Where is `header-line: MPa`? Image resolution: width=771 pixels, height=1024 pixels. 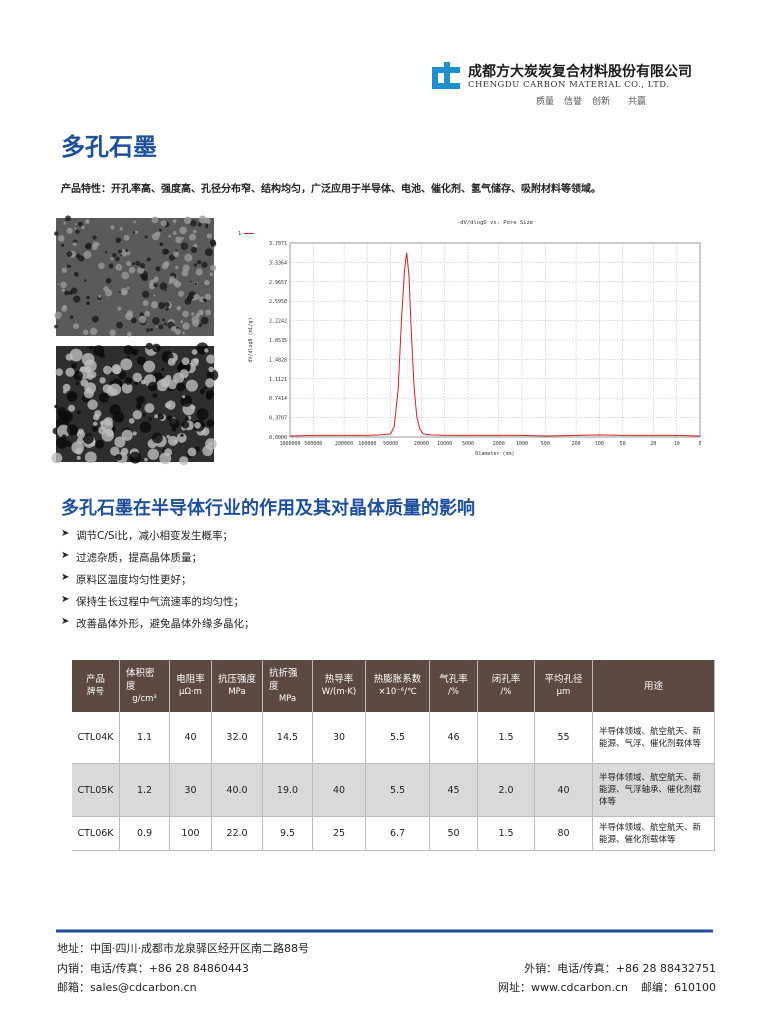
header-line: MPa is located at coordinates (287, 698).